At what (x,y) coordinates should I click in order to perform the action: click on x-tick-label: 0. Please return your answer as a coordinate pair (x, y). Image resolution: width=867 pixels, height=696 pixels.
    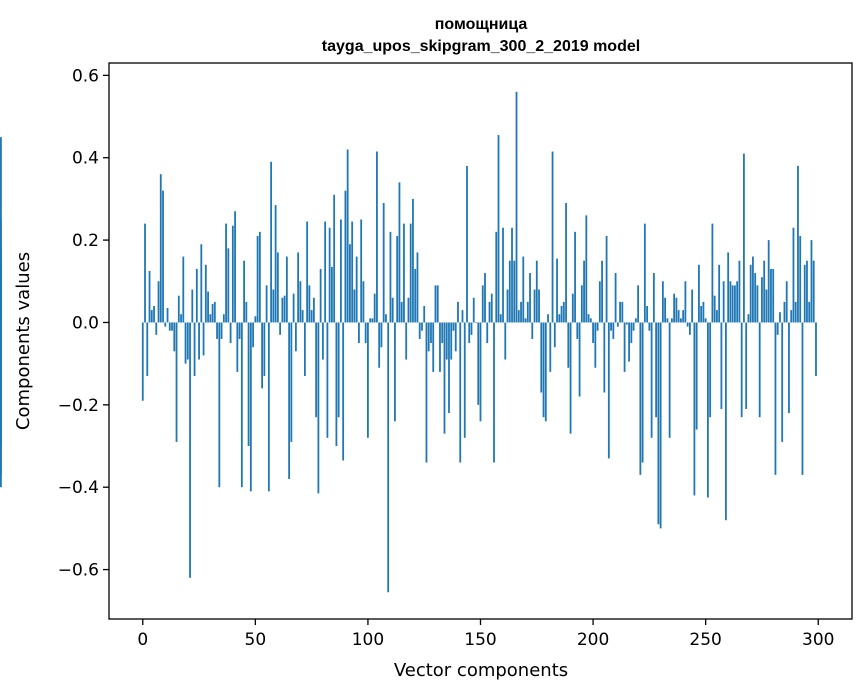
    Looking at the image, I should click on (142, 640).